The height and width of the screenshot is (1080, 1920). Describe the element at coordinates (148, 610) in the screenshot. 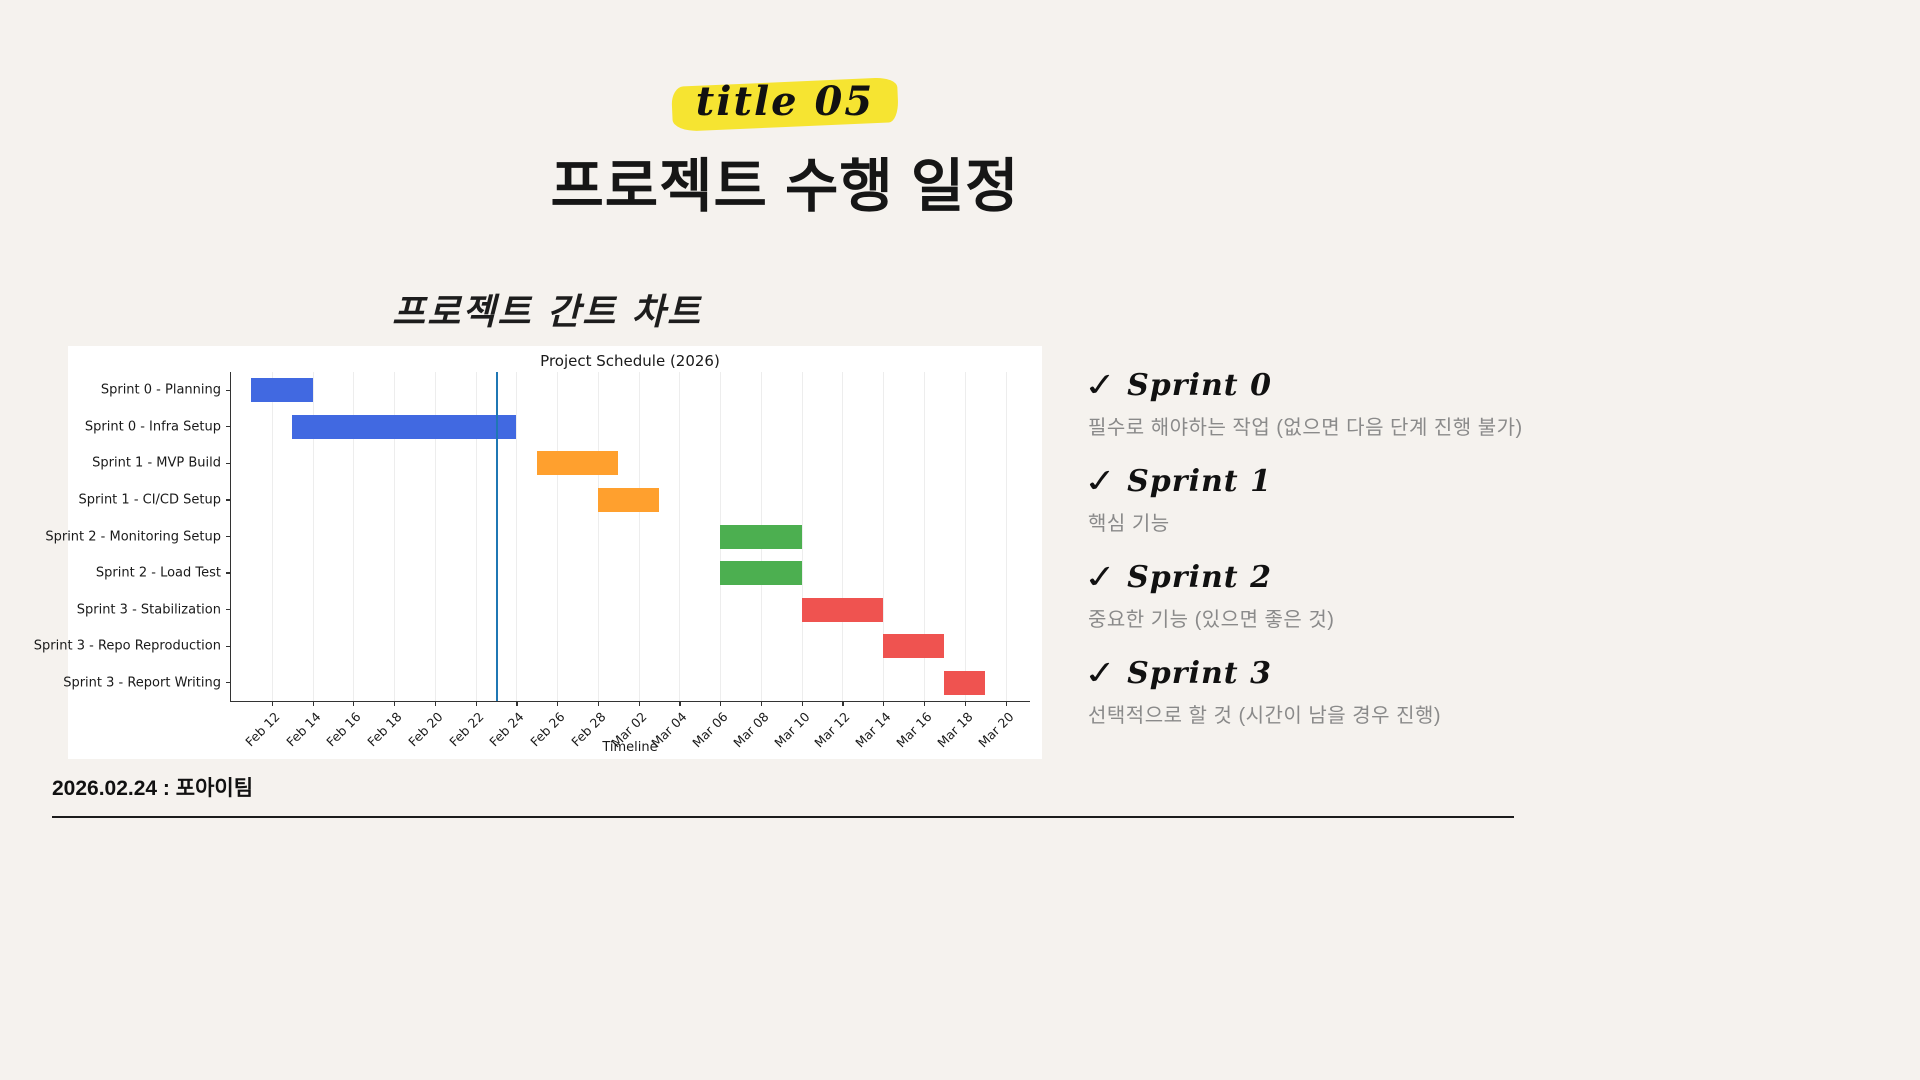

I see `y-axis-label: Sprint 3 - Stabilization` at that location.